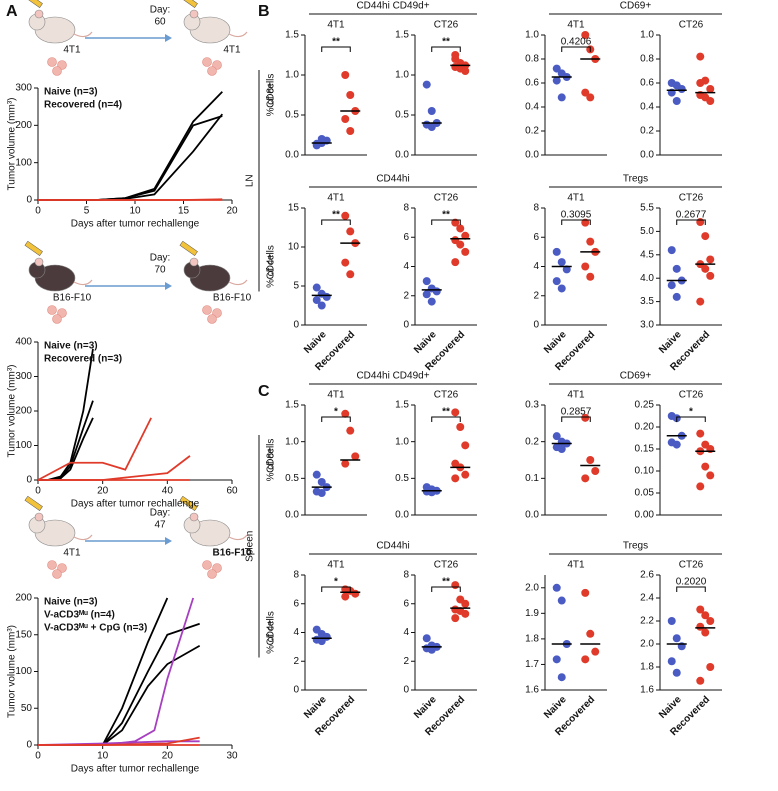  Describe the element at coordinates (160, 10) in the screenshot. I see `day-label: Day:` at that location.